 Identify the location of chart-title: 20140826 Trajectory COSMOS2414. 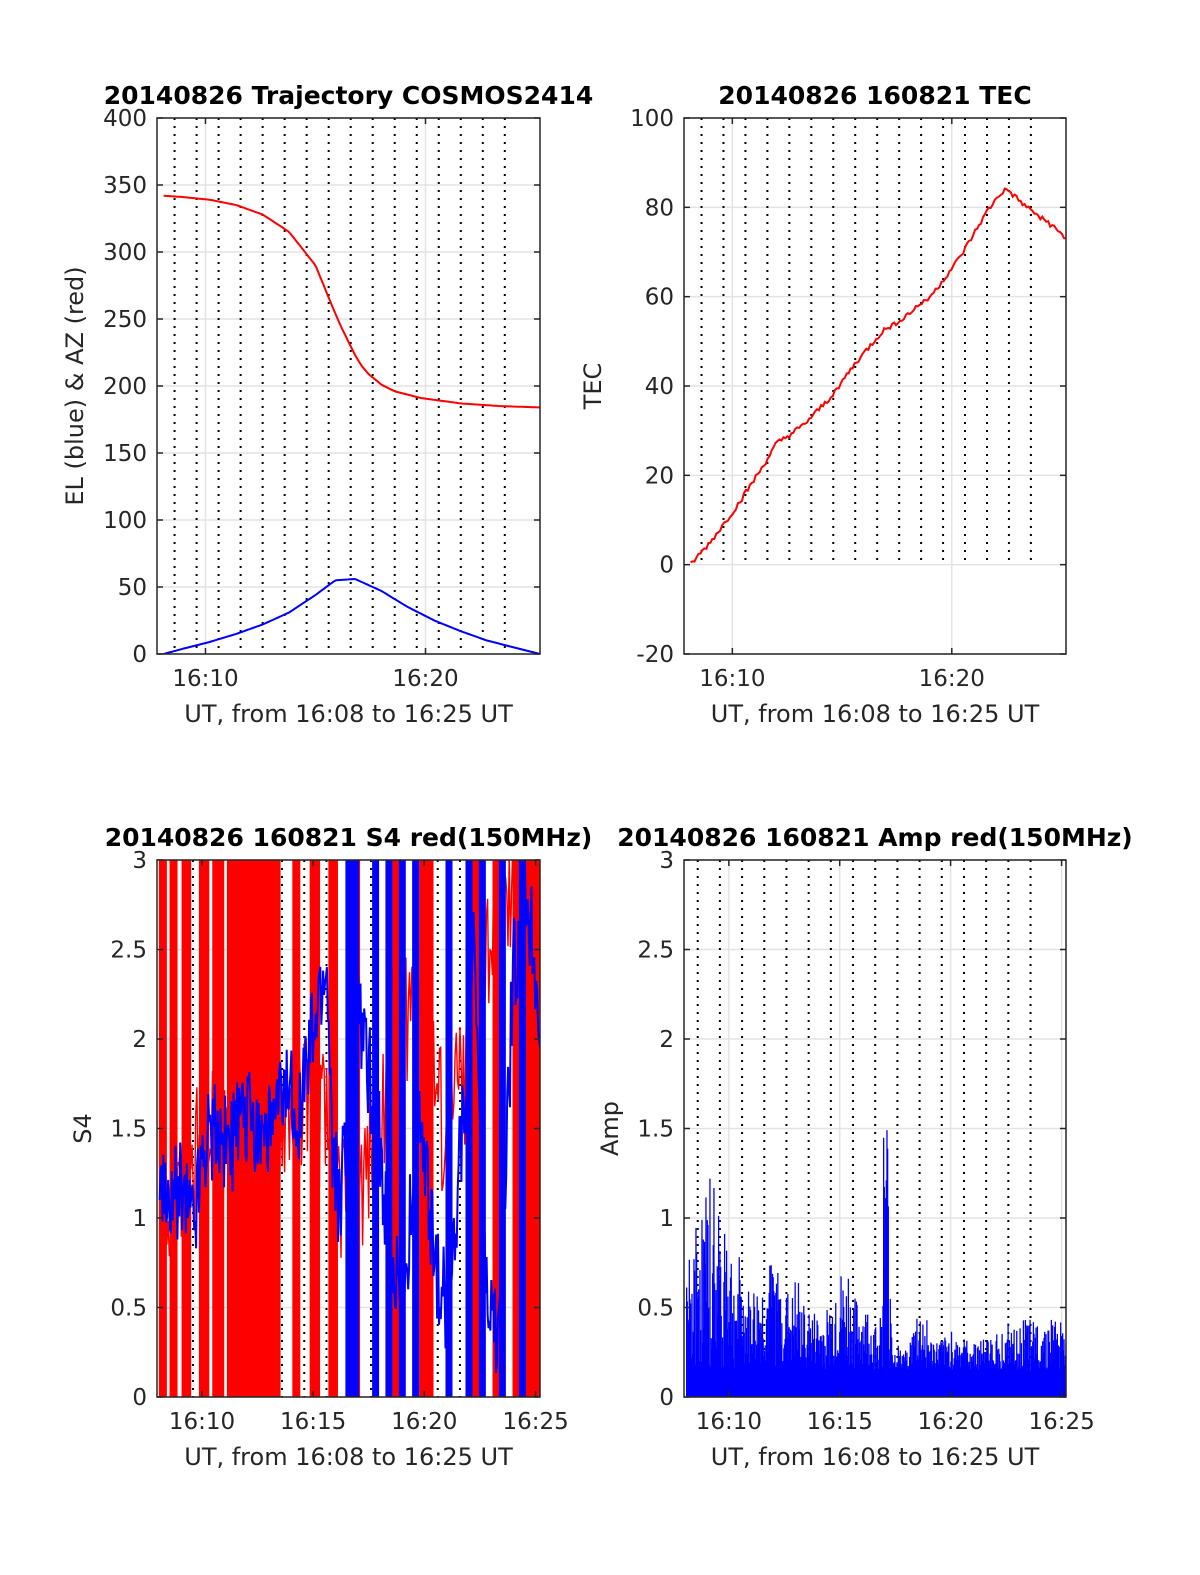
(349, 95).